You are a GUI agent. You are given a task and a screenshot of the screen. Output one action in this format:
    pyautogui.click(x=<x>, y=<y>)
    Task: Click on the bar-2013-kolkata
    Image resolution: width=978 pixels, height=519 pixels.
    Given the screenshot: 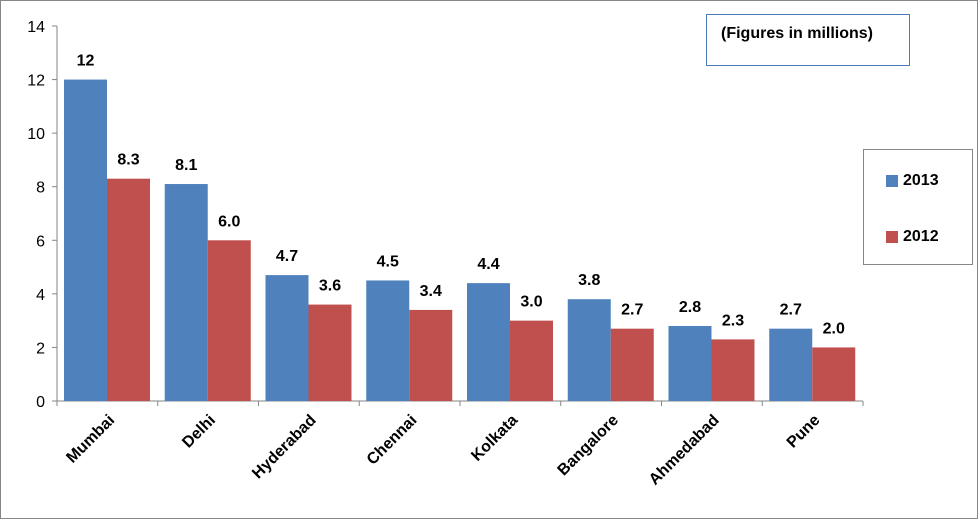 What is the action you would take?
    pyautogui.click(x=488, y=342)
    